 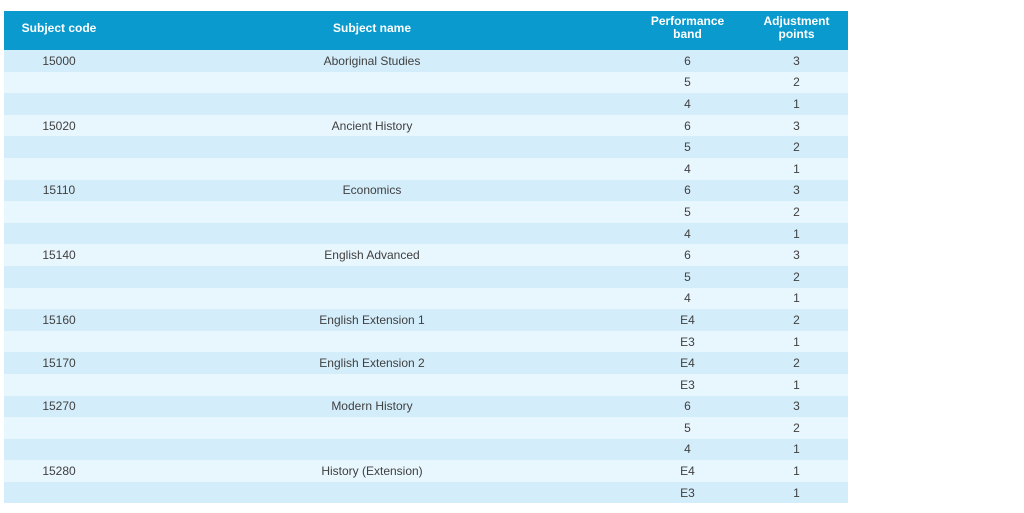 What do you see at coordinates (426, 190) in the screenshot?
I see `table-row: 15110 Economics 6 3` at bounding box center [426, 190].